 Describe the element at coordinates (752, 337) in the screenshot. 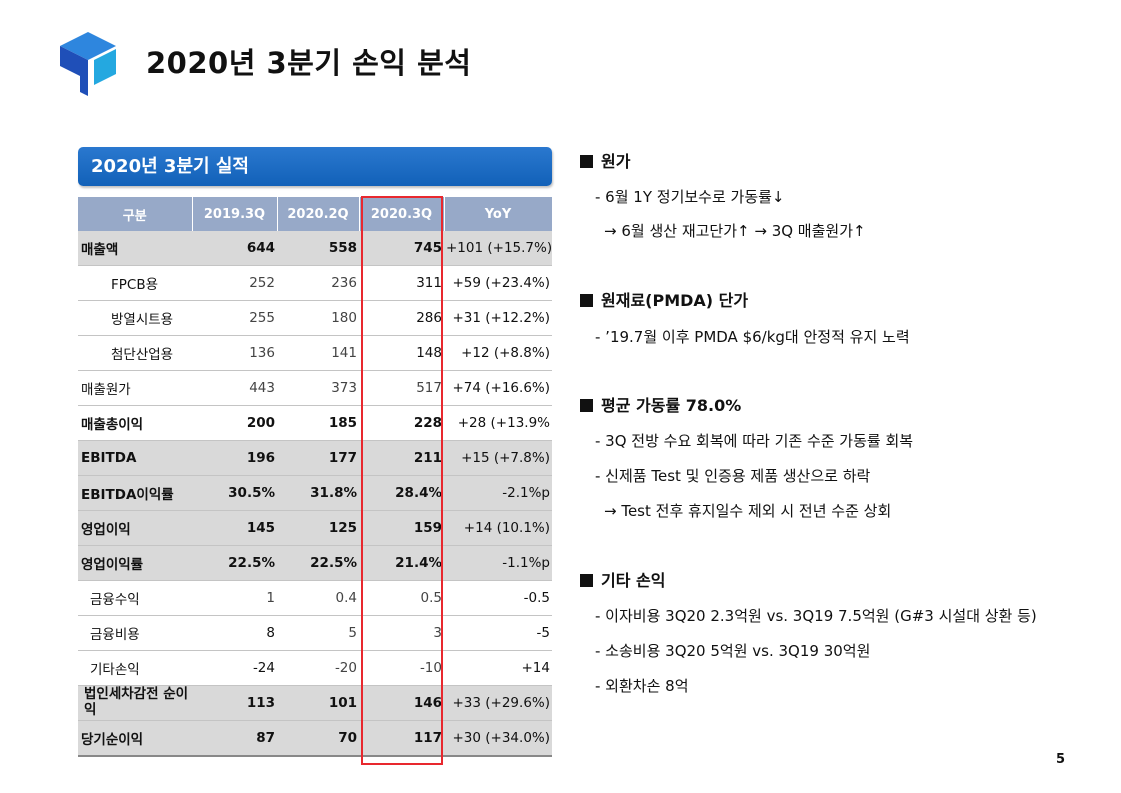

I see `material-line: - ’19.7월 이후 PMDA $6/kg대 안정적 유지 노력` at that location.